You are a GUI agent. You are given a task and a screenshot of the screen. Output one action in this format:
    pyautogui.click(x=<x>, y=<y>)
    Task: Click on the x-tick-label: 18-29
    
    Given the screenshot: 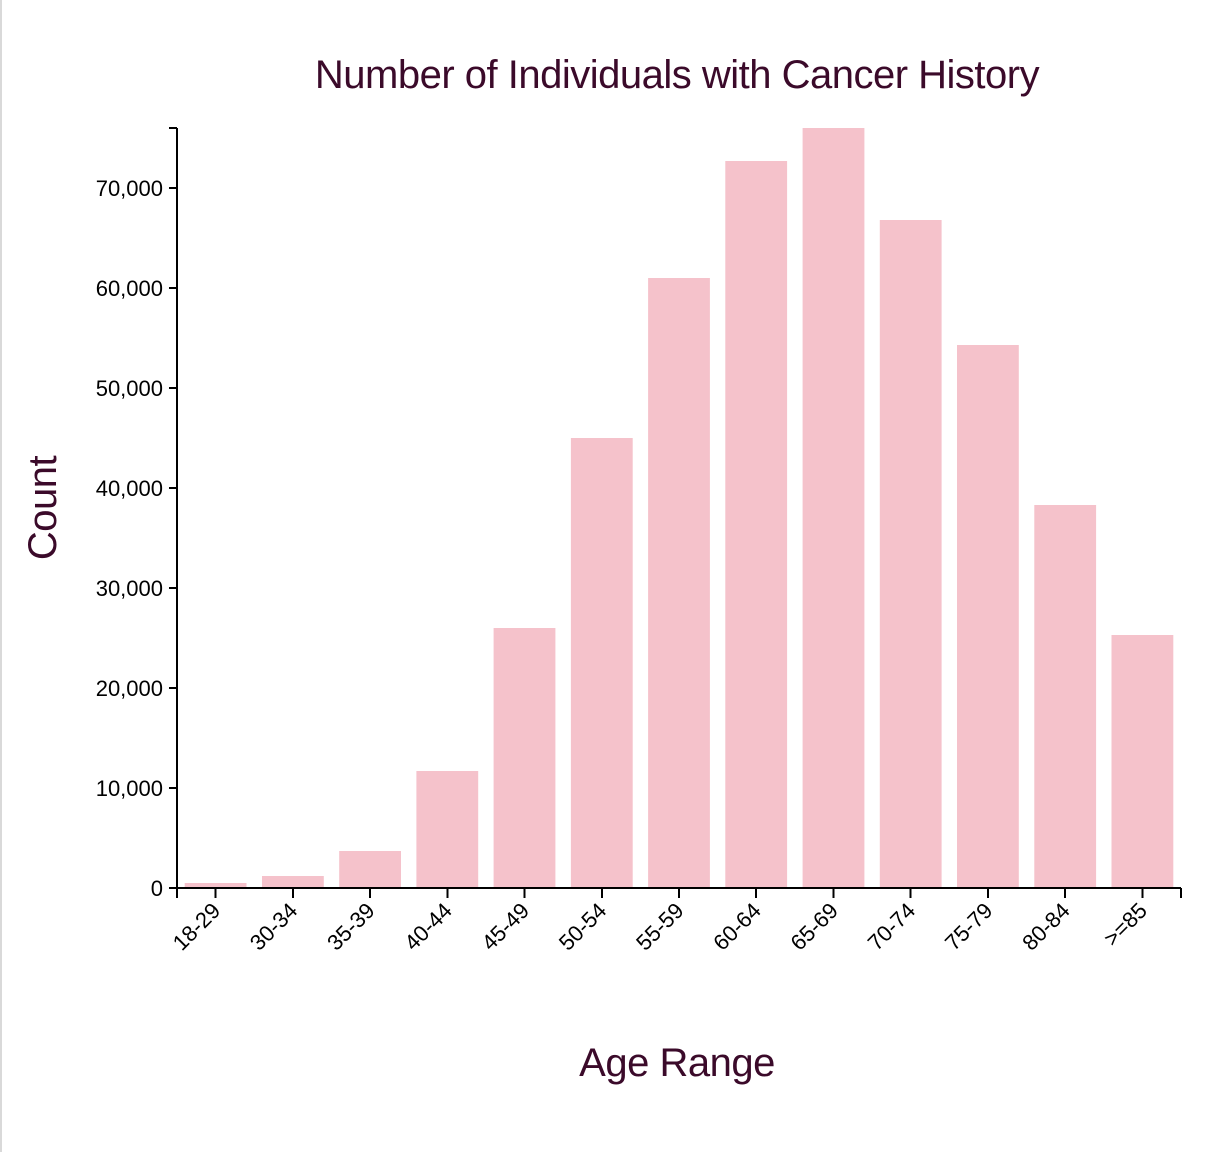 What is the action you would take?
    pyautogui.click(x=196, y=926)
    